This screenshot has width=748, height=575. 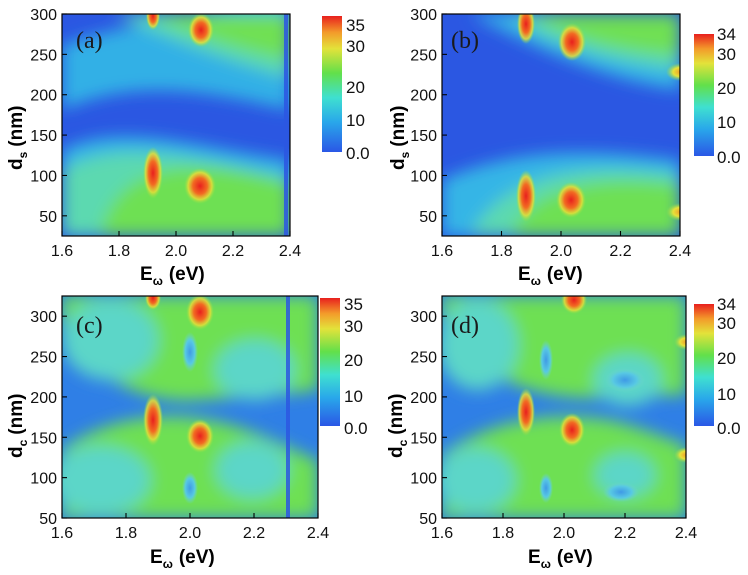 What do you see at coordinates (355, 120) in the screenshot?
I see `cb-a-label-10: 10` at bounding box center [355, 120].